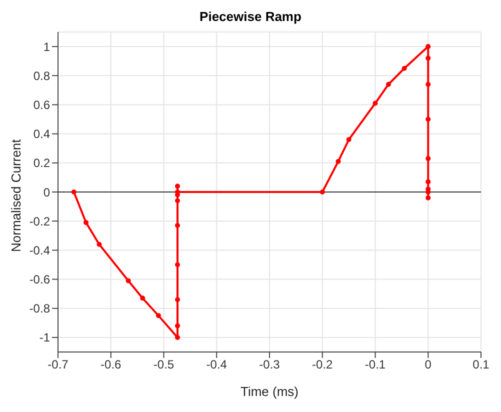 The width and height of the screenshot is (501, 412). What do you see at coordinates (46, 47) in the screenshot?
I see `y-tick-label: 1` at bounding box center [46, 47].